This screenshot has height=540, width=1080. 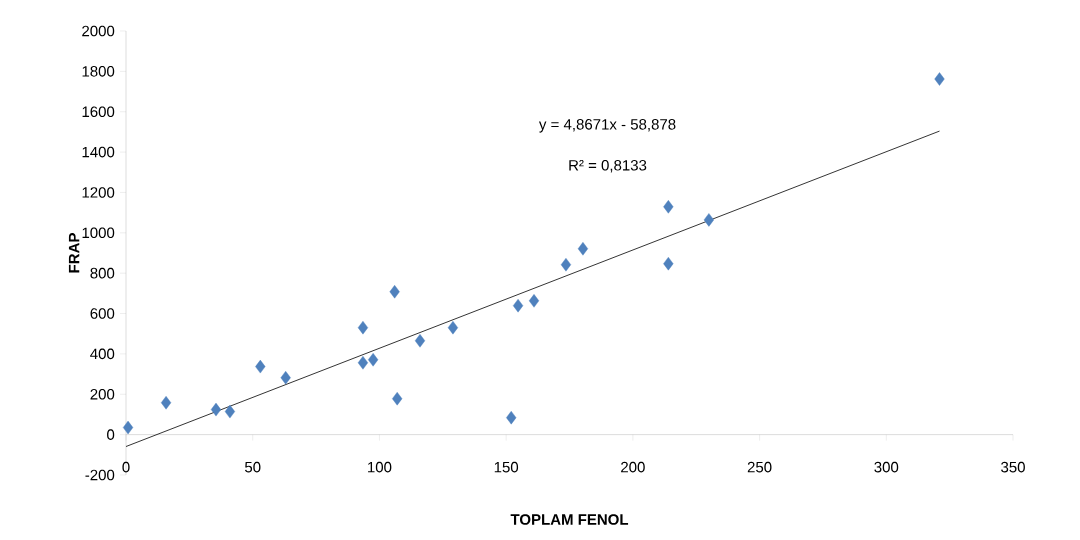 What do you see at coordinates (608, 166) in the screenshot?
I see `annotation: R² = 0,8133` at bounding box center [608, 166].